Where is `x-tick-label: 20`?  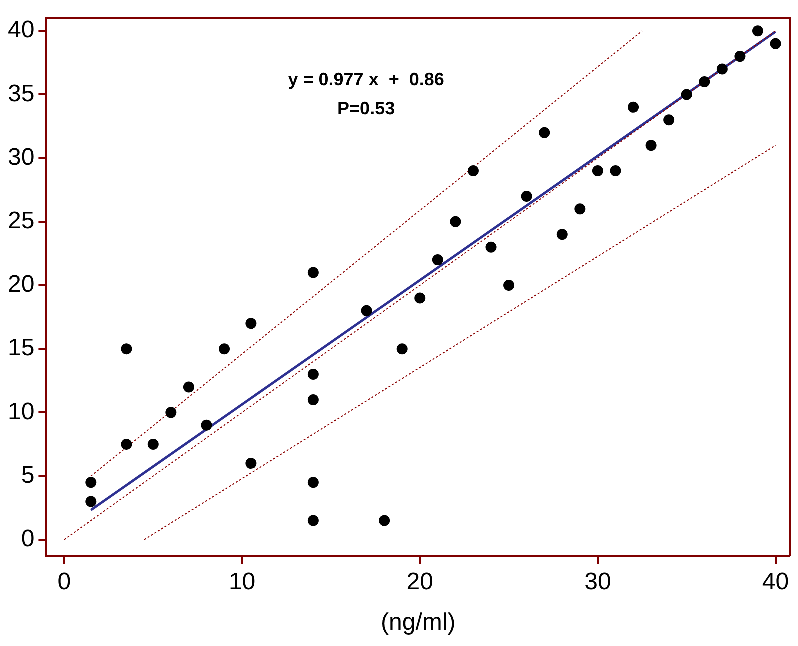
x-tick-label: 20 is located at coordinates (420, 582).